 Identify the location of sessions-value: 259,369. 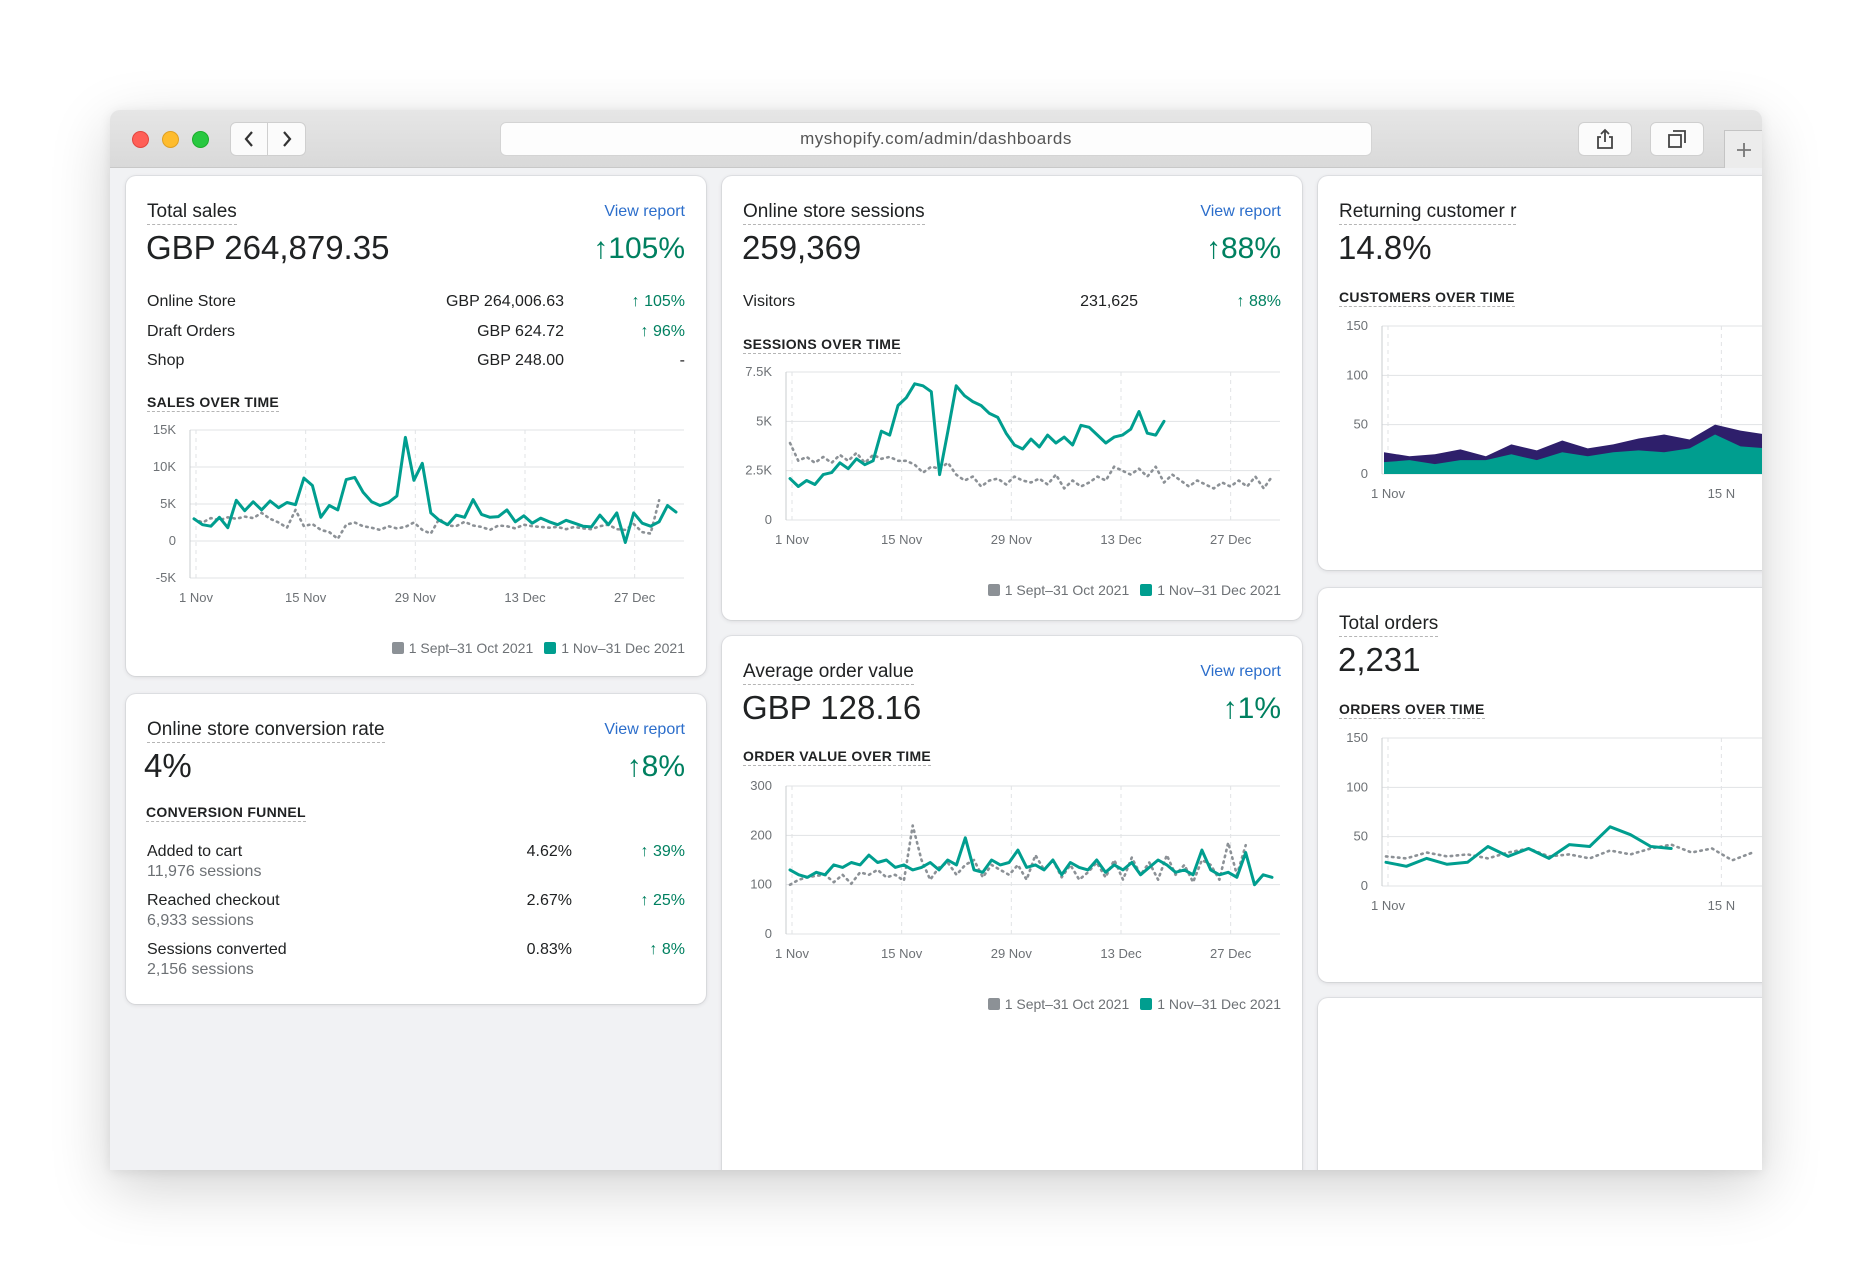
(802, 247).